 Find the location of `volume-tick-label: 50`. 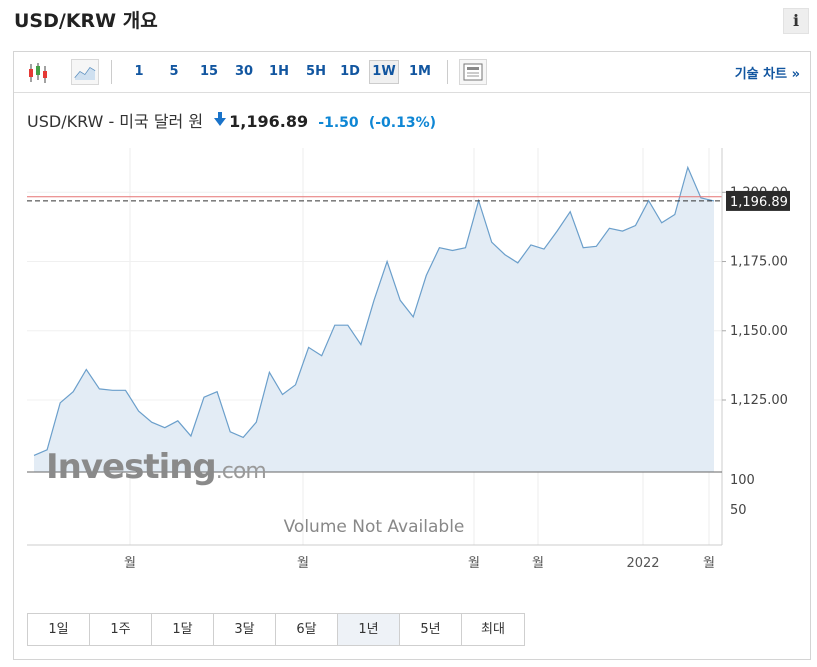

volume-tick-label: 50 is located at coordinates (738, 510).